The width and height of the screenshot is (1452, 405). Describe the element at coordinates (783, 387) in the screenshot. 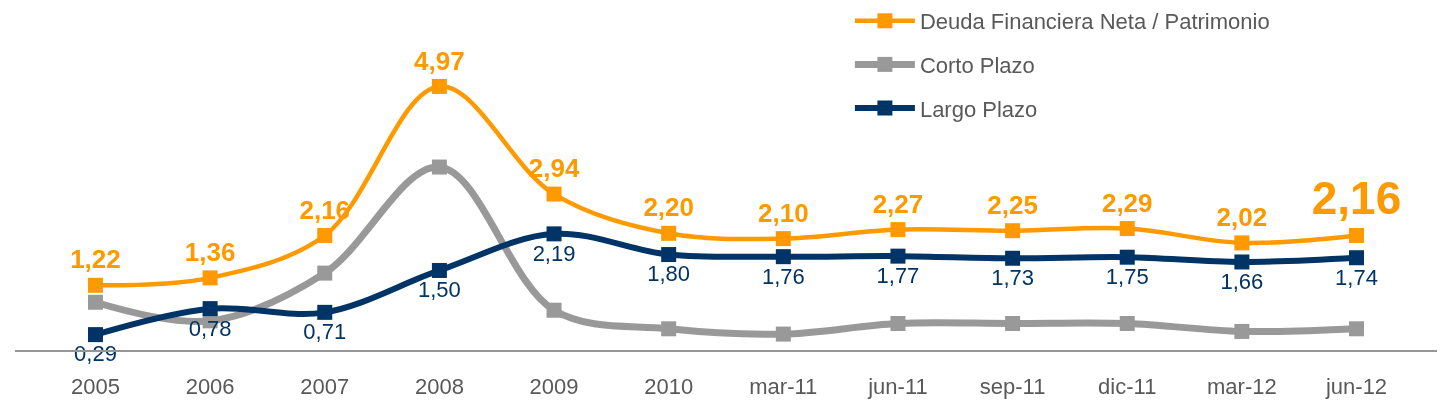

I see `x-tick-label: mar-11` at that location.